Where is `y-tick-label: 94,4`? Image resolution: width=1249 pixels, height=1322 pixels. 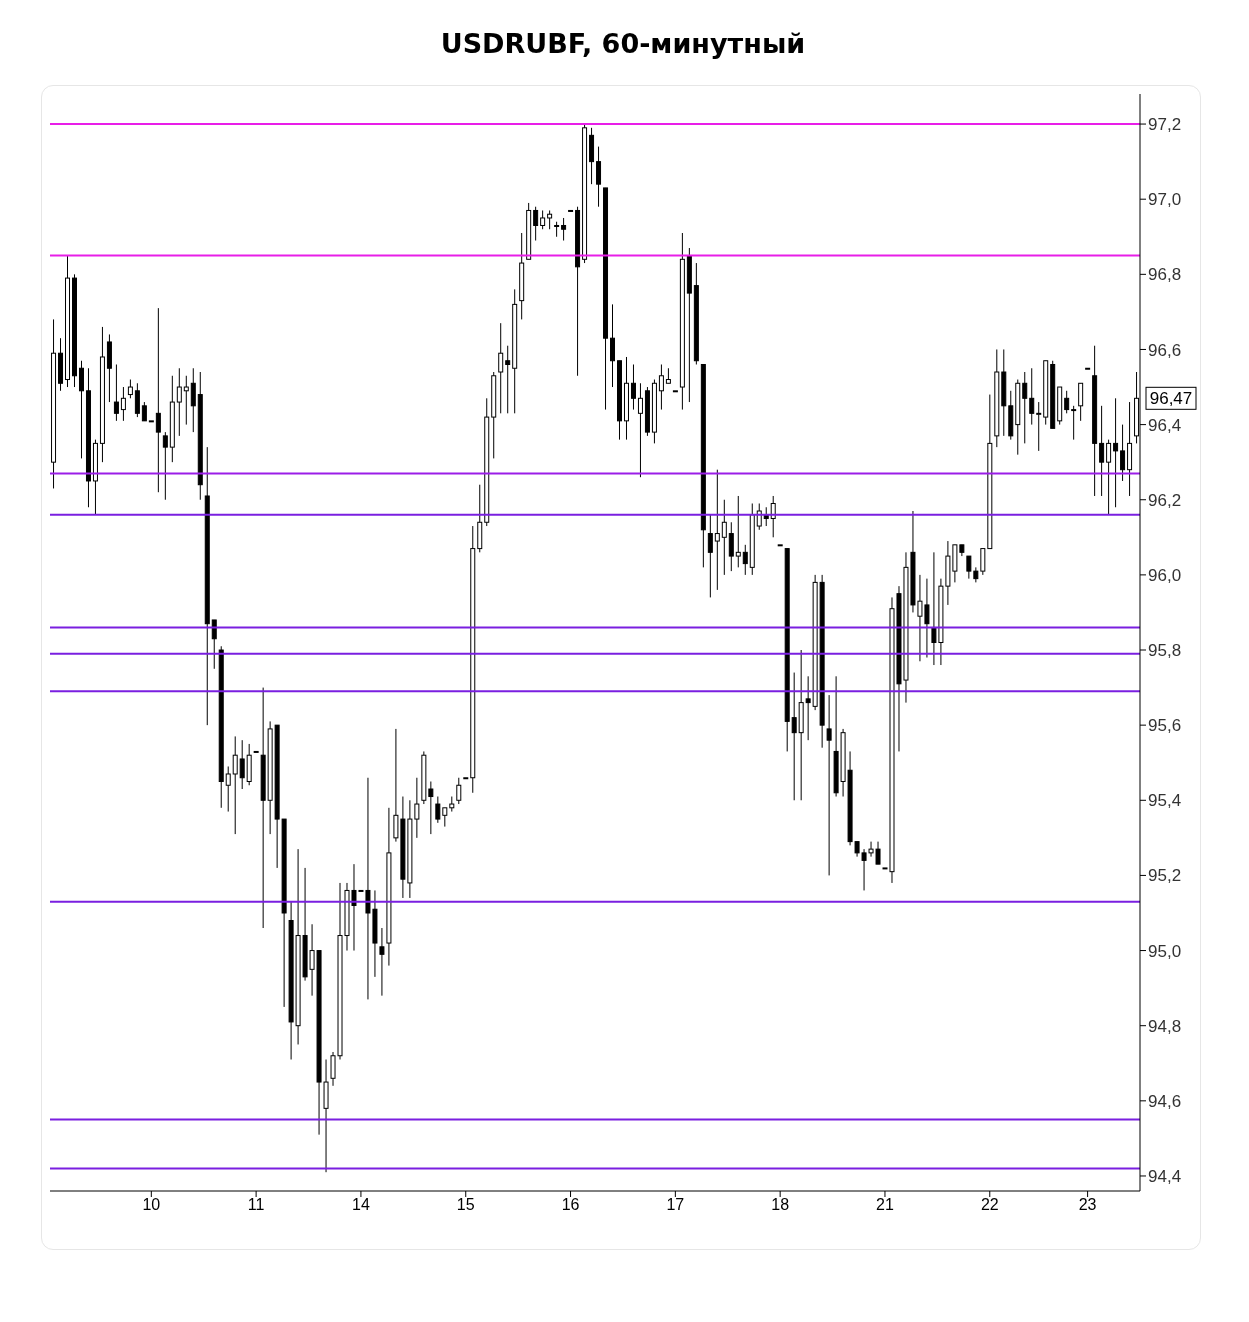 y-tick-label: 94,4 is located at coordinates (1165, 1177).